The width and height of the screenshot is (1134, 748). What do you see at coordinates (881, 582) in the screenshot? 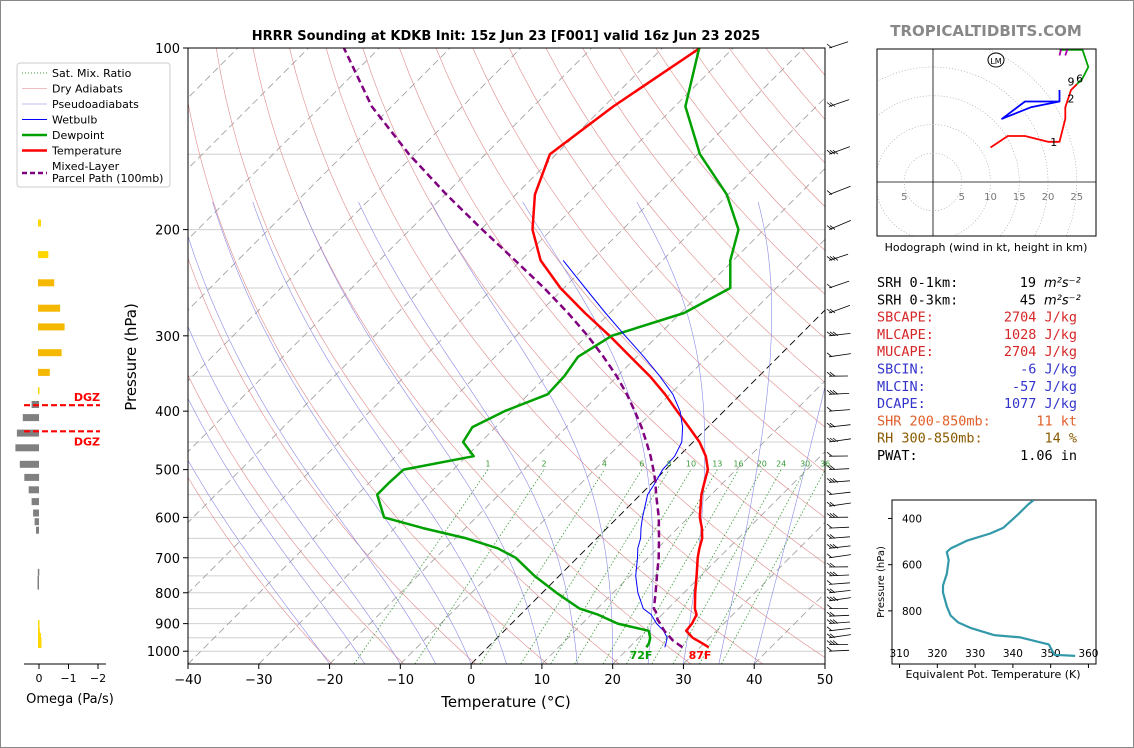
I see `theta-e-y-label: Pressure (hPa)` at bounding box center [881, 582].